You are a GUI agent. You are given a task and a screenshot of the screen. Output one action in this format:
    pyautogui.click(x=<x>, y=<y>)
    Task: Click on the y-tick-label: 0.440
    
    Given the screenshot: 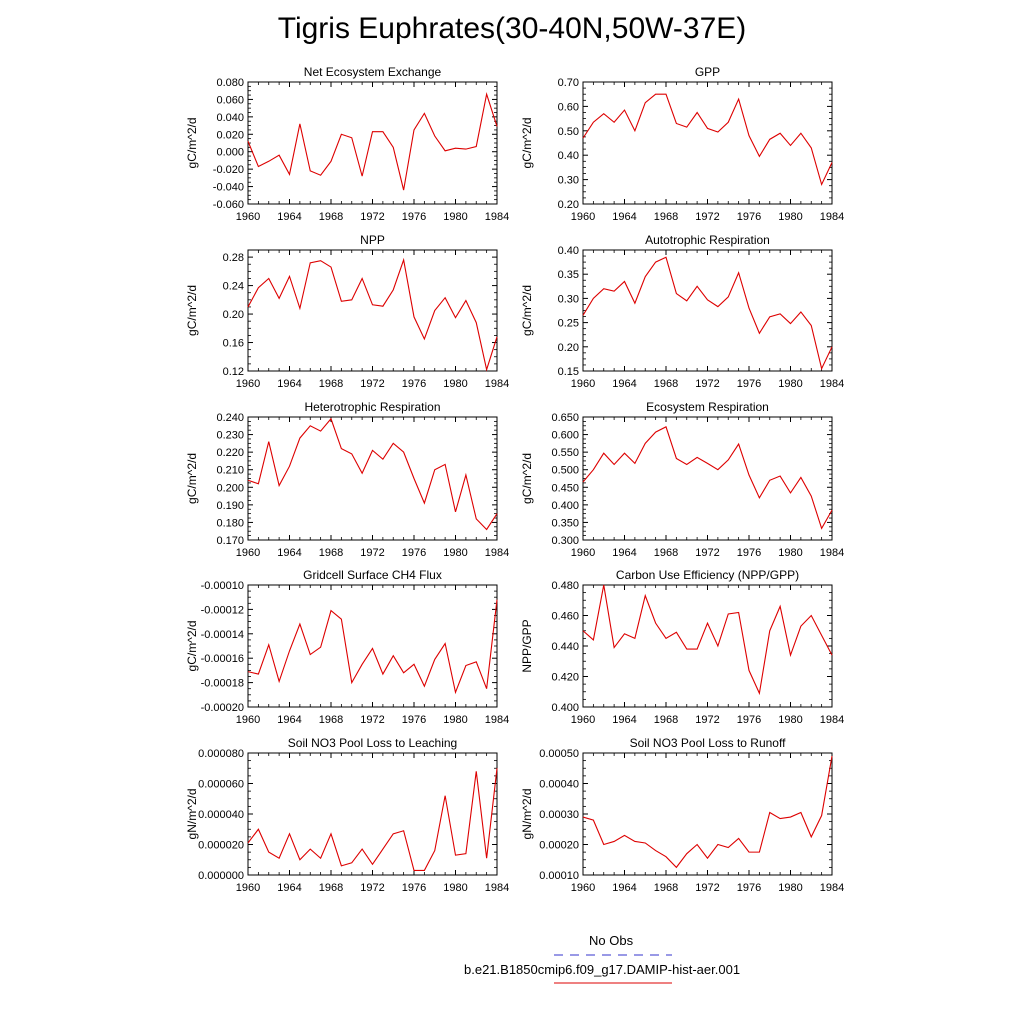 What is the action you would take?
    pyautogui.click(x=565, y=647)
    